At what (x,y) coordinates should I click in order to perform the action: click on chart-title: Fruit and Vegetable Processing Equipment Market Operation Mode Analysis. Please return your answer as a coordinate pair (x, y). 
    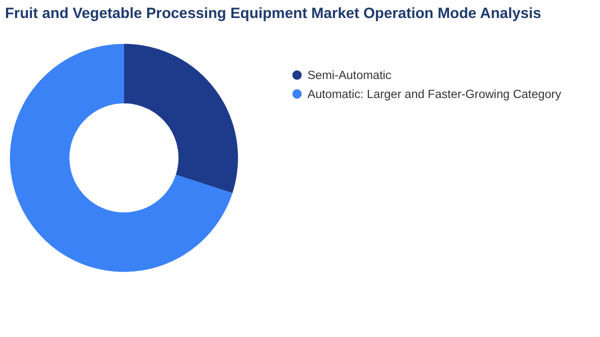
    Looking at the image, I should click on (273, 14).